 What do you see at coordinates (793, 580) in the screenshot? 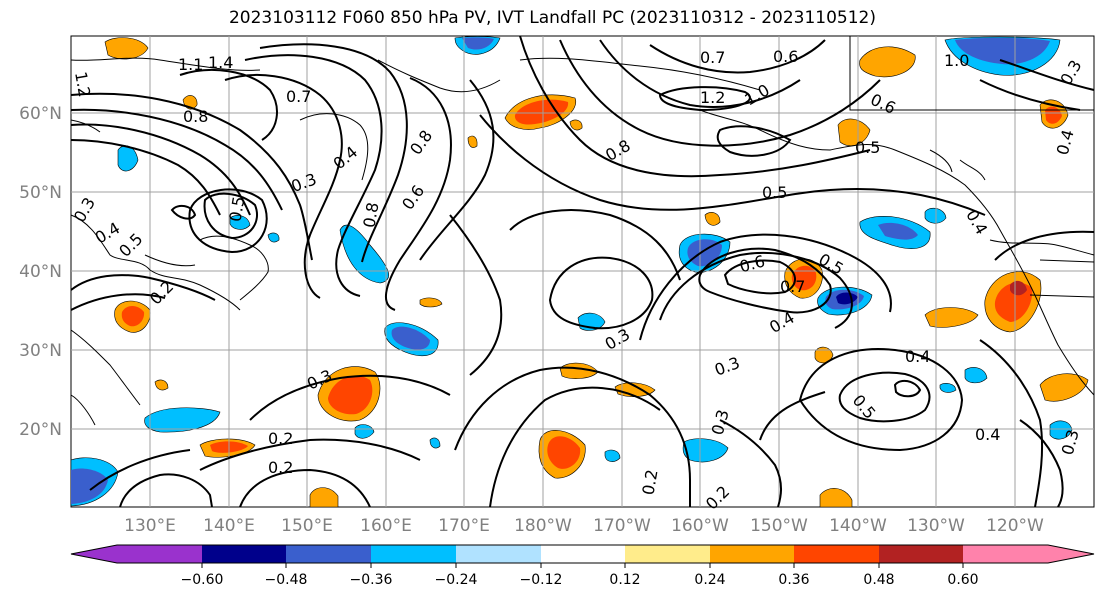
I see `colorbar-tick-label: 0.36` at bounding box center [793, 580].